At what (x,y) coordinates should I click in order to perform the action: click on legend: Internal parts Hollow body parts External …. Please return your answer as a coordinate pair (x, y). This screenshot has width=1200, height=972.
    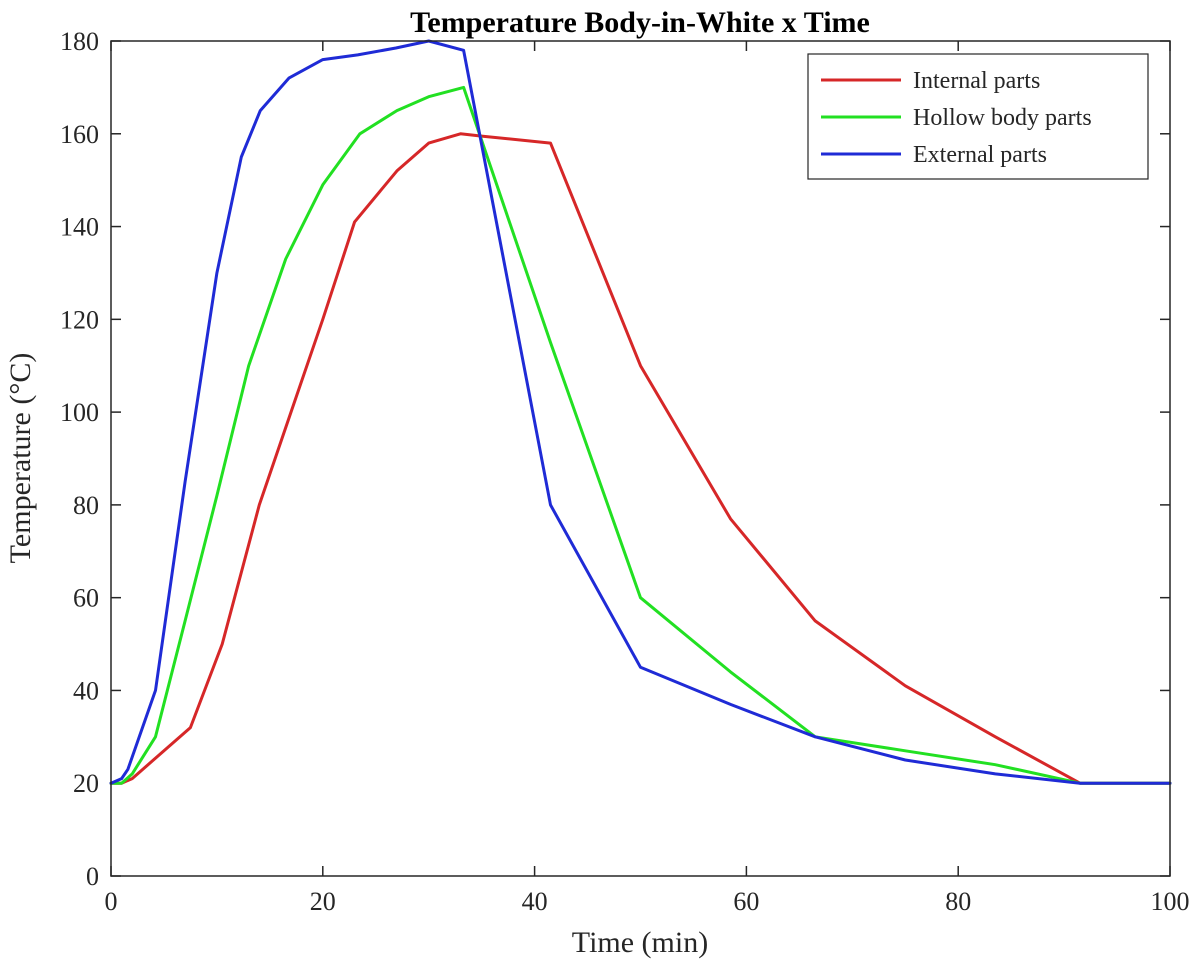
    Looking at the image, I should click on (978, 116).